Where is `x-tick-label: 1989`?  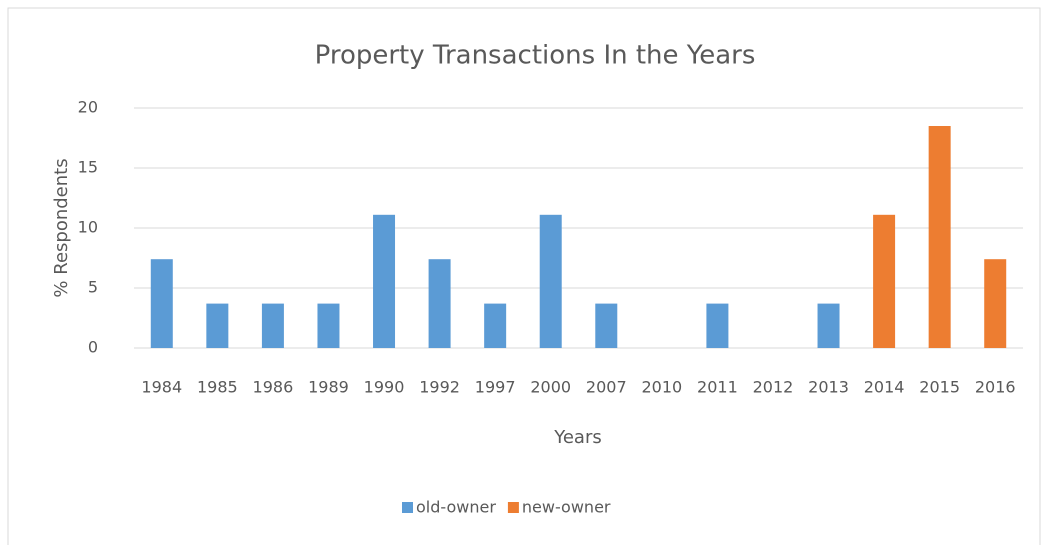 x-tick-label: 1989 is located at coordinates (328, 387).